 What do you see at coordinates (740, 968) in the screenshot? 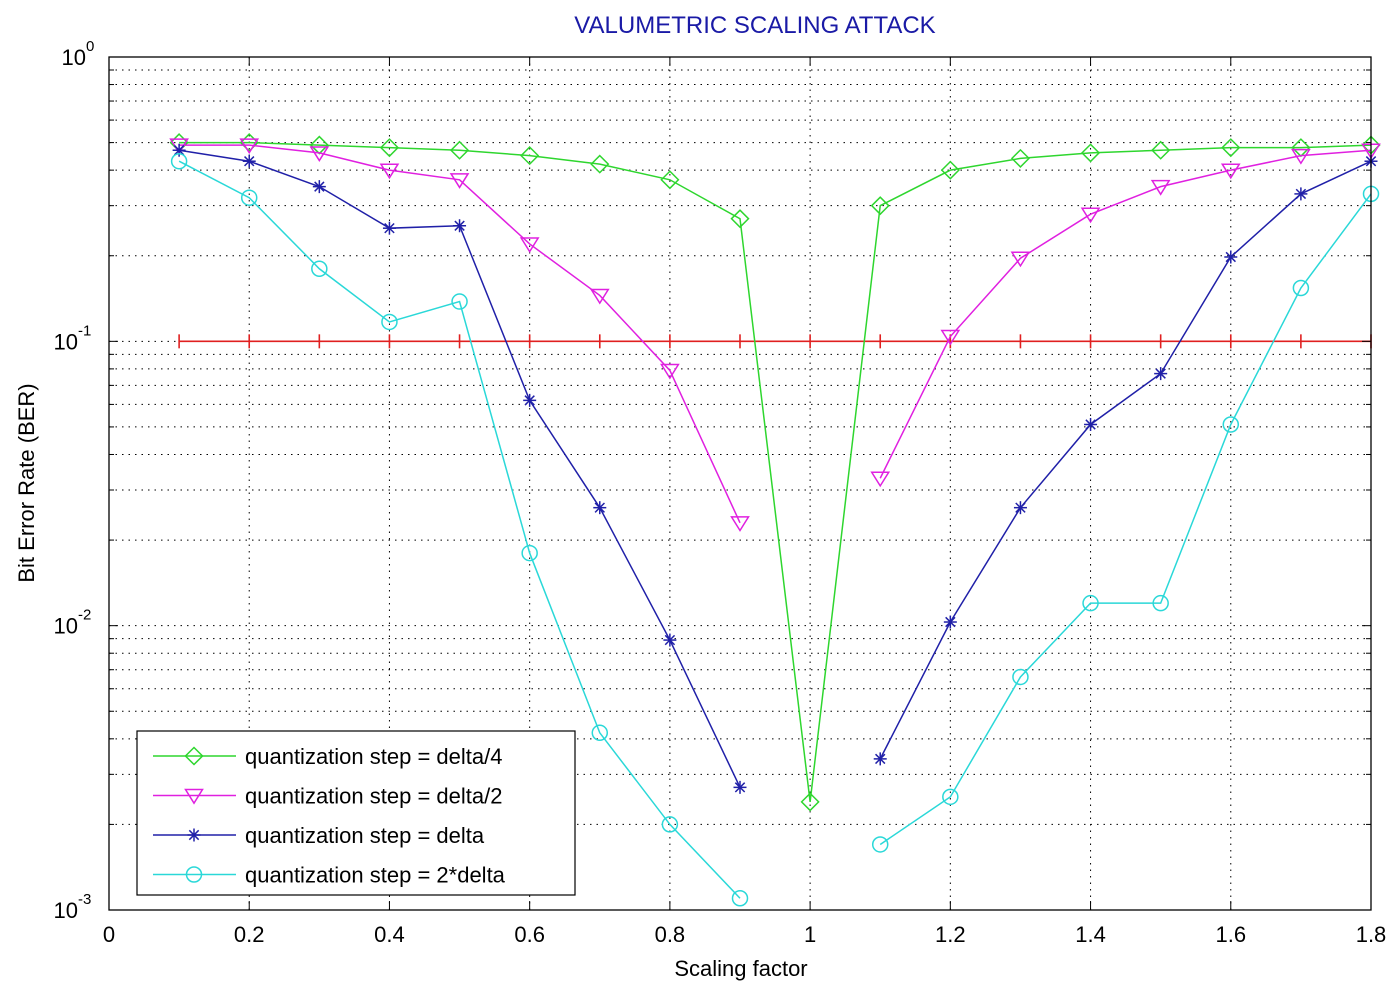
I see `x-axis-label: Scaling factor` at bounding box center [740, 968].